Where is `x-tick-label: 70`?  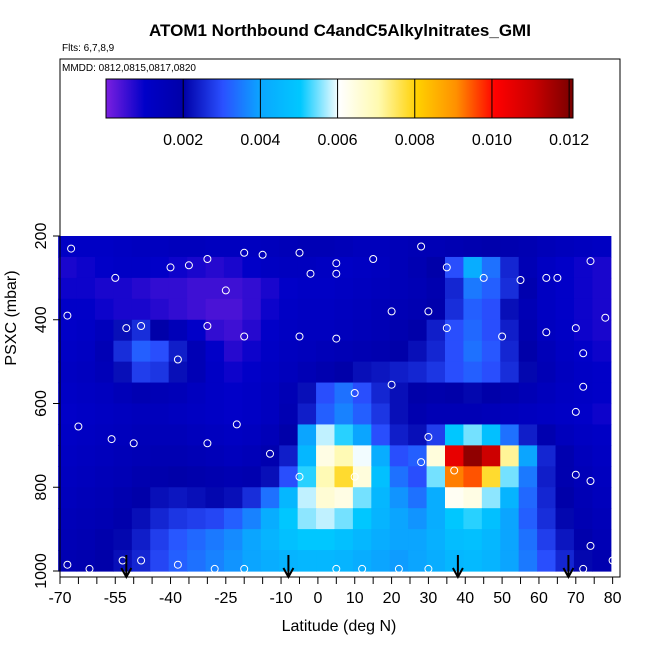
x-tick-label: 70 is located at coordinates (576, 598).